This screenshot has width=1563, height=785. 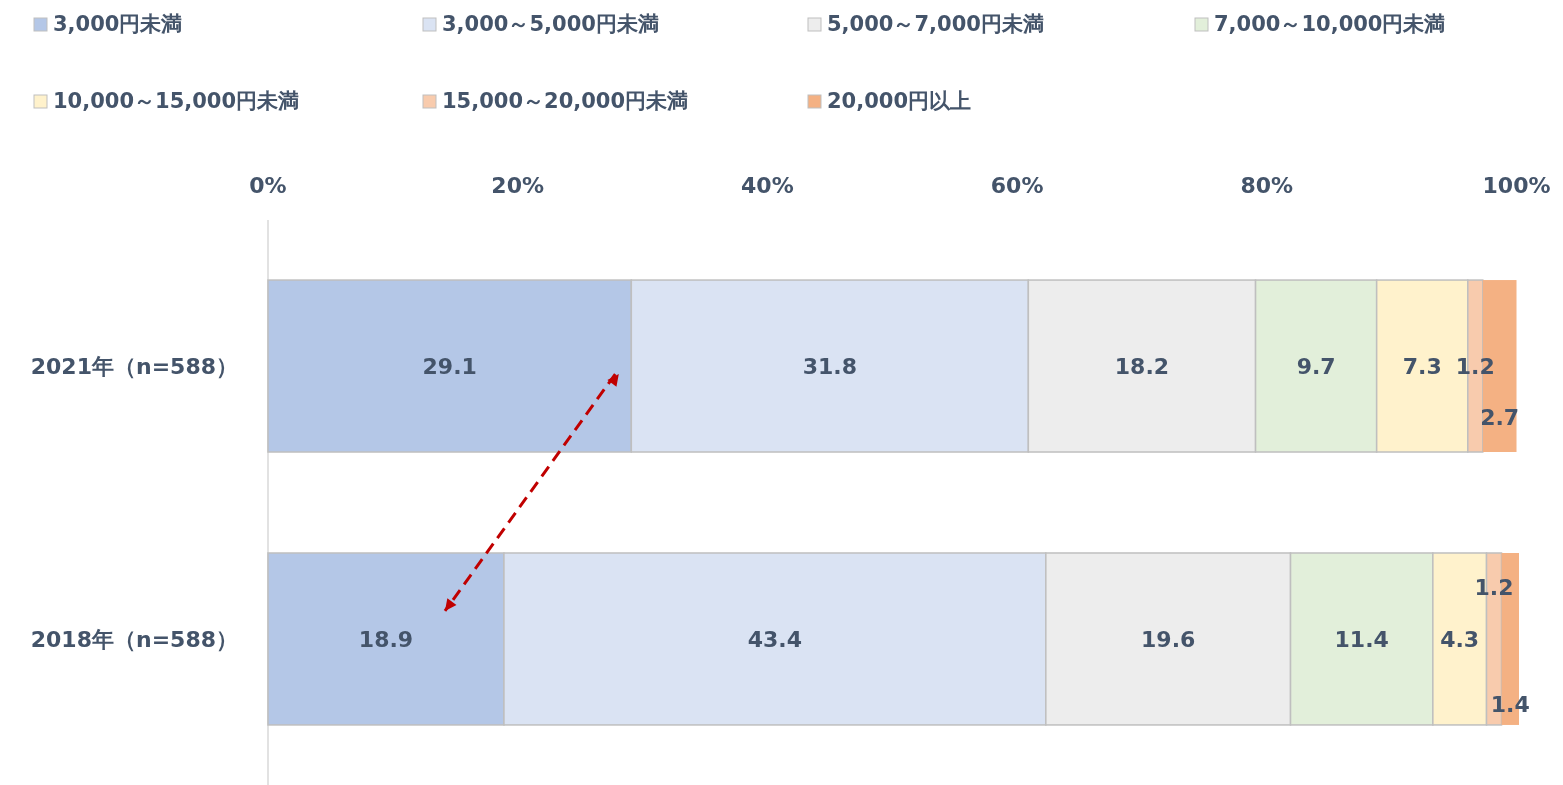 What do you see at coordinates (449, 366) in the screenshot?
I see `data-label: 29.1` at bounding box center [449, 366].